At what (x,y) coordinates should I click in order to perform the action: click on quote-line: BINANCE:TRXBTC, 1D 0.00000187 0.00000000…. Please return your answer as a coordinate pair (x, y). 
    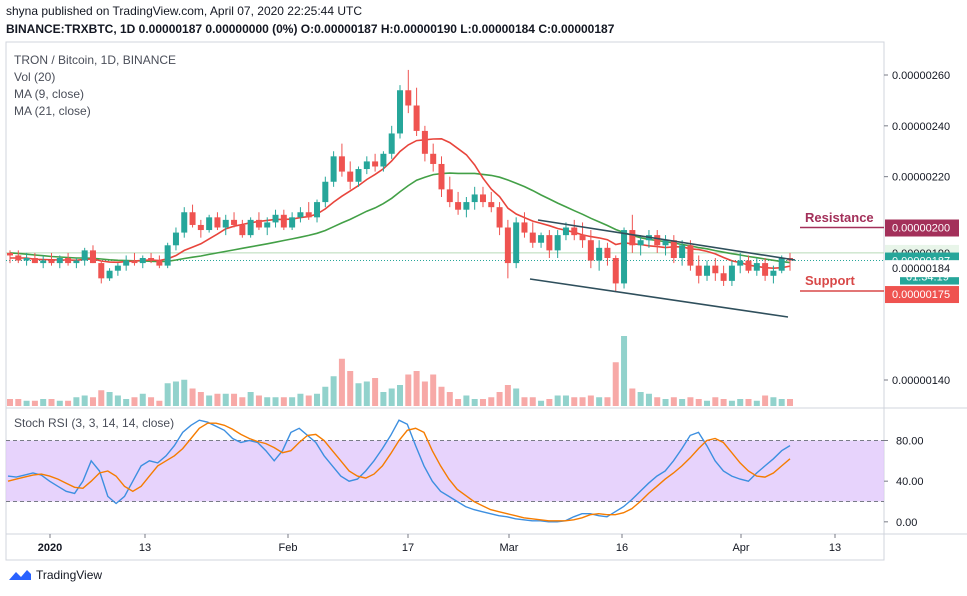
    Looking at the image, I should click on (310, 29).